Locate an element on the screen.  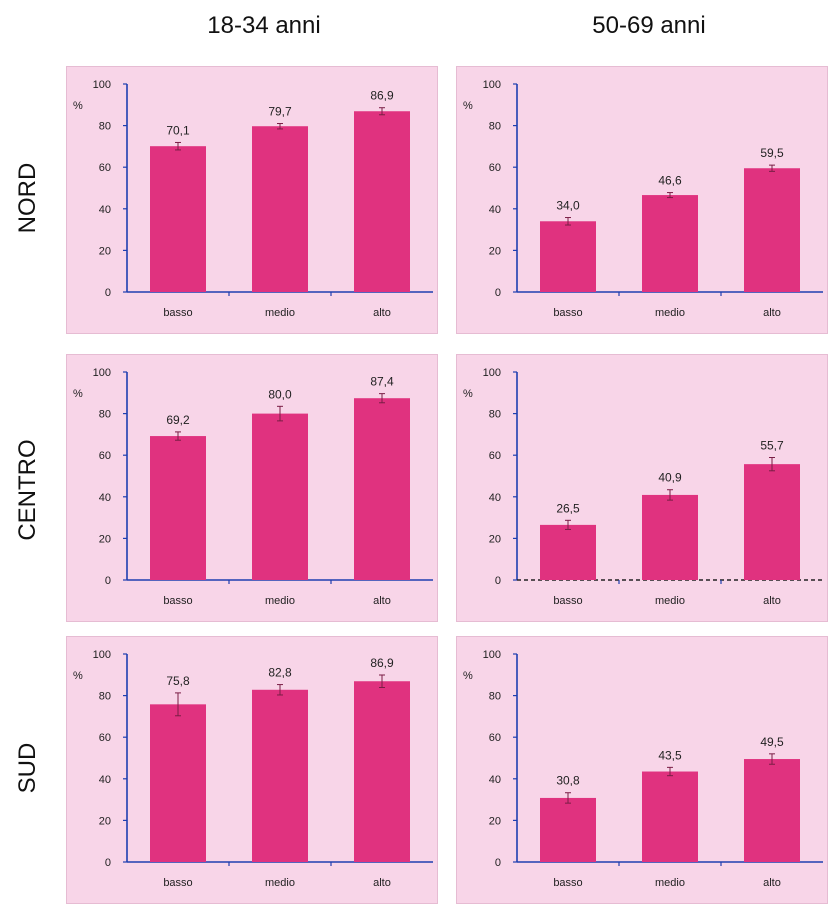
bar-chart-svg: 0 20 40 60 80 100% 70,1 basso 79,7 medio 86,9 alto is located at coordinates (253, 199).